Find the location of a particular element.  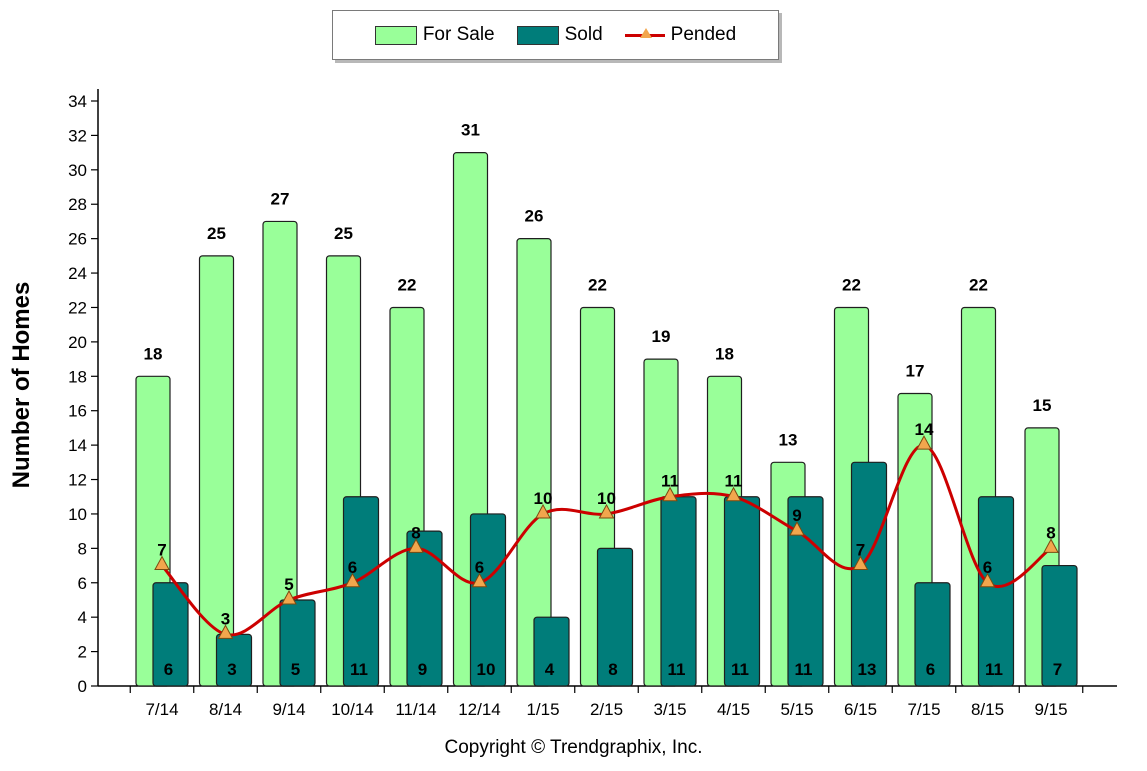

data-label-pended: 14 is located at coordinates (924, 429).